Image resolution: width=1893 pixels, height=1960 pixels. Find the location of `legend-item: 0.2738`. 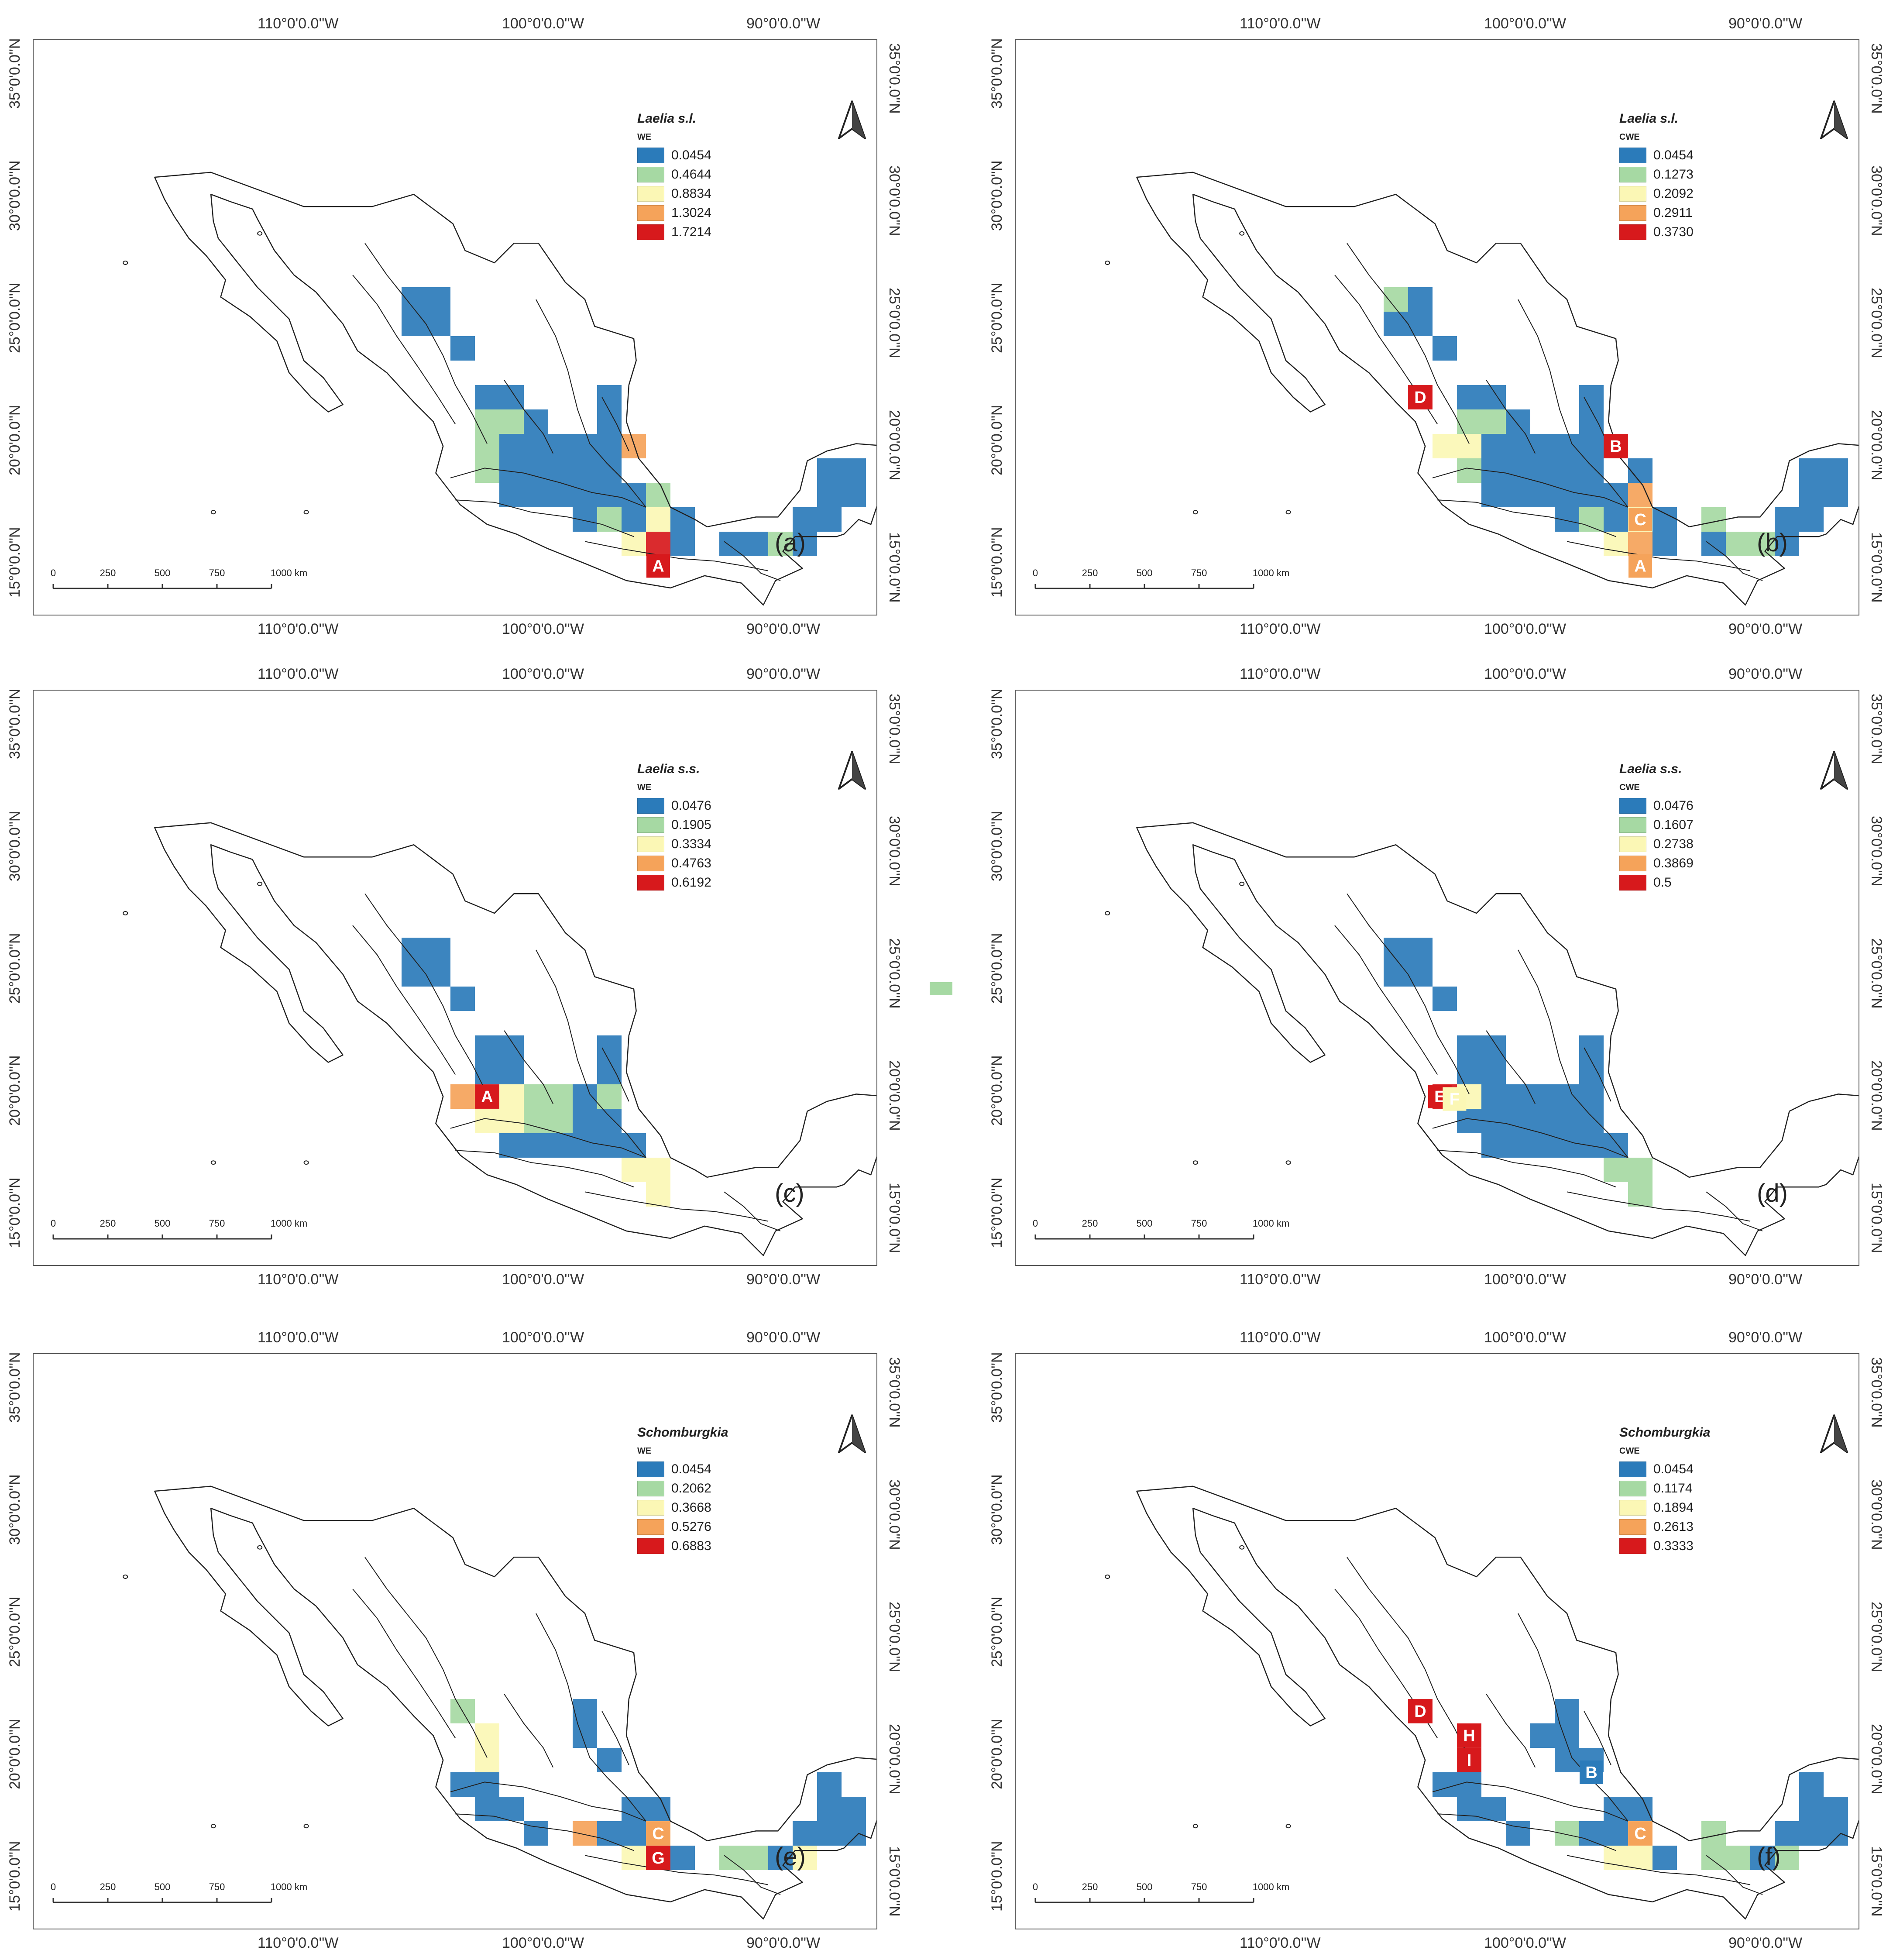

legend-item: 0.2738 is located at coordinates (1656, 845).